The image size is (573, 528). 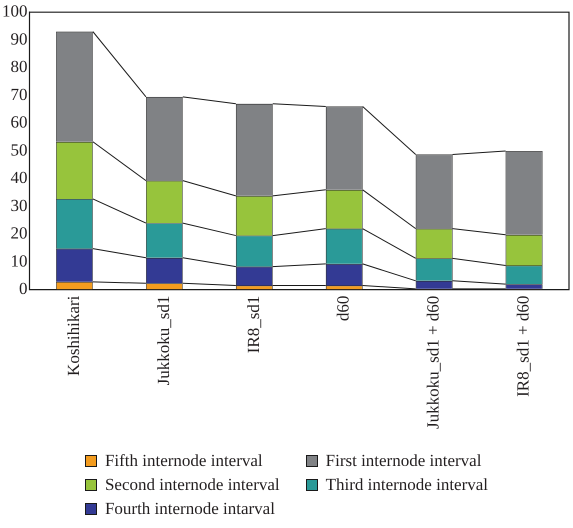 What do you see at coordinates (523, 346) in the screenshot?
I see `x-tick-label: IR8_sd1 + d60` at bounding box center [523, 346].